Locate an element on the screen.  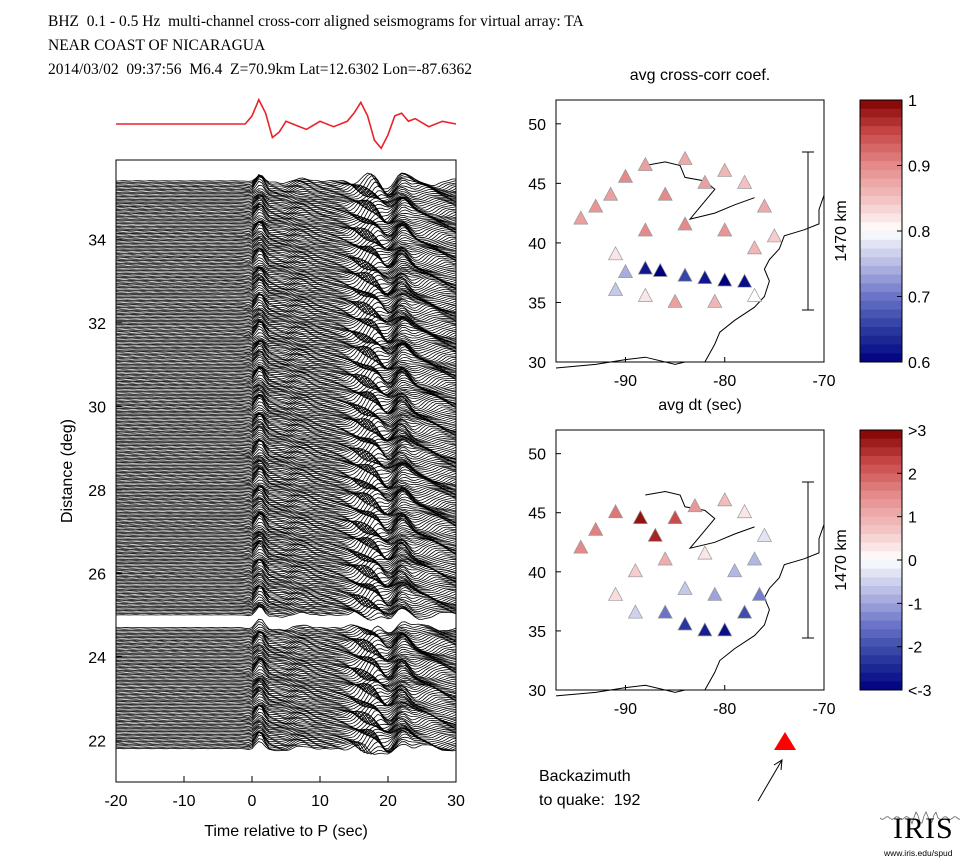
dt-map-ytick-label: 35 is located at coordinates (537, 632).